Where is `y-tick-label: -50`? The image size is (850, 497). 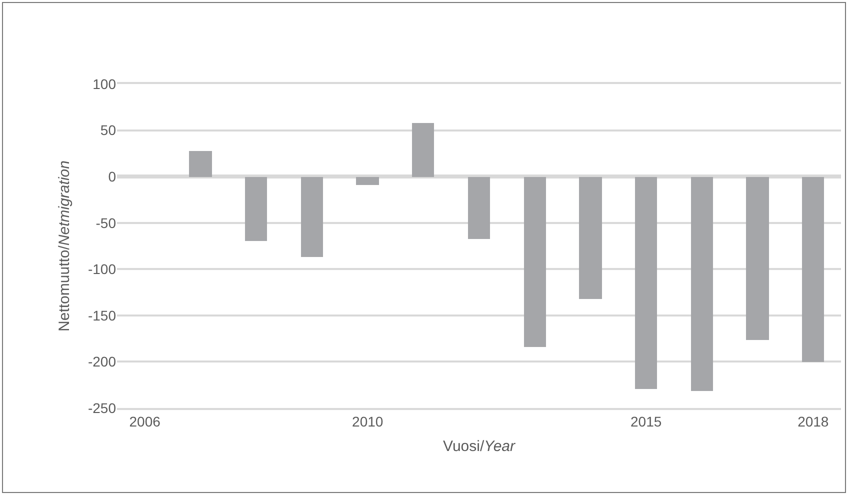
y-tick-label: -50 is located at coordinates (106, 222).